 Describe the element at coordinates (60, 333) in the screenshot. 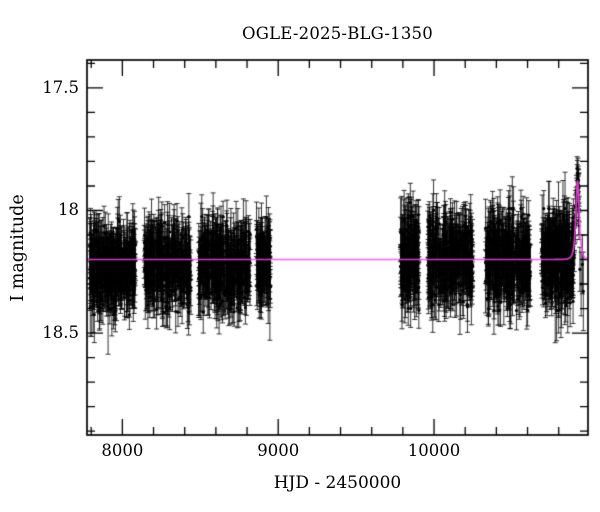

I see `y-tick-label: 18.5` at that location.